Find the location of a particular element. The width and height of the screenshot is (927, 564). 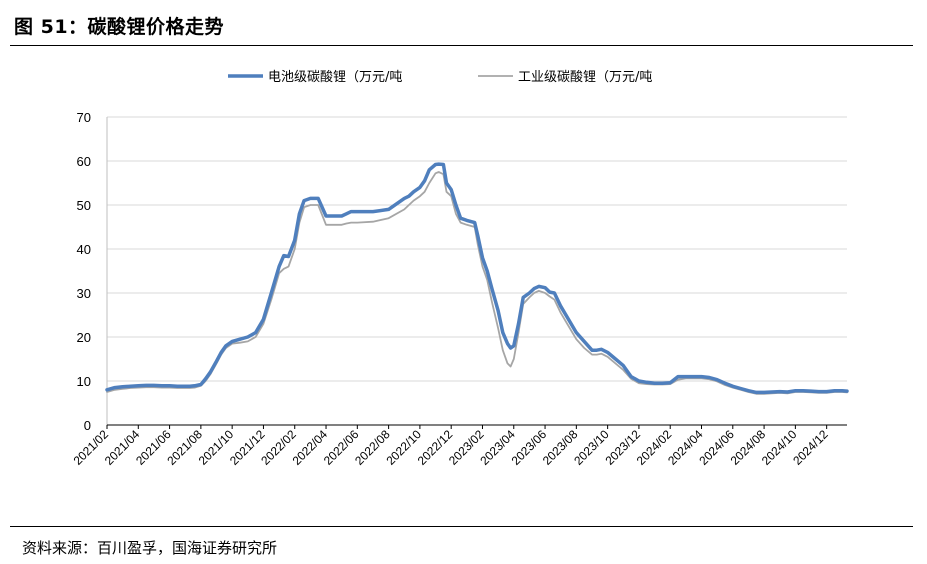

figure-title: 图 51：碳酸锂价格走势 is located at coordinates (119, 27).